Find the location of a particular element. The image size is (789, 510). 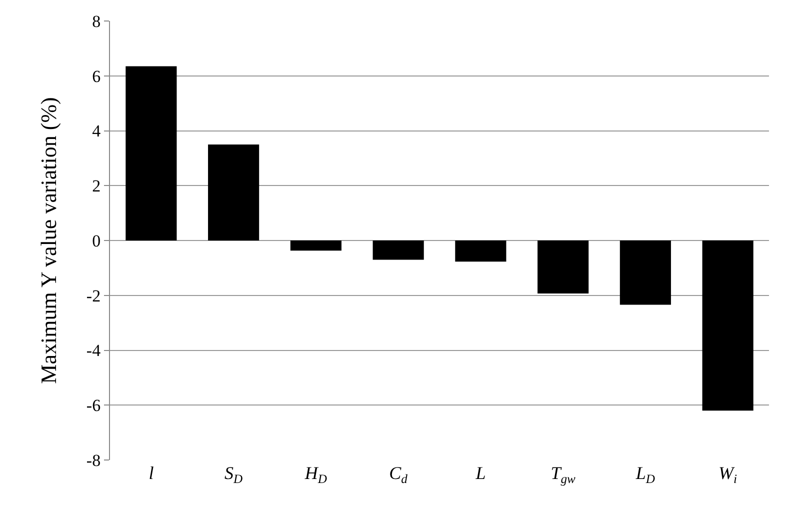

x-tick-label: L$_{D}$ is located at coordinates (645, 474).